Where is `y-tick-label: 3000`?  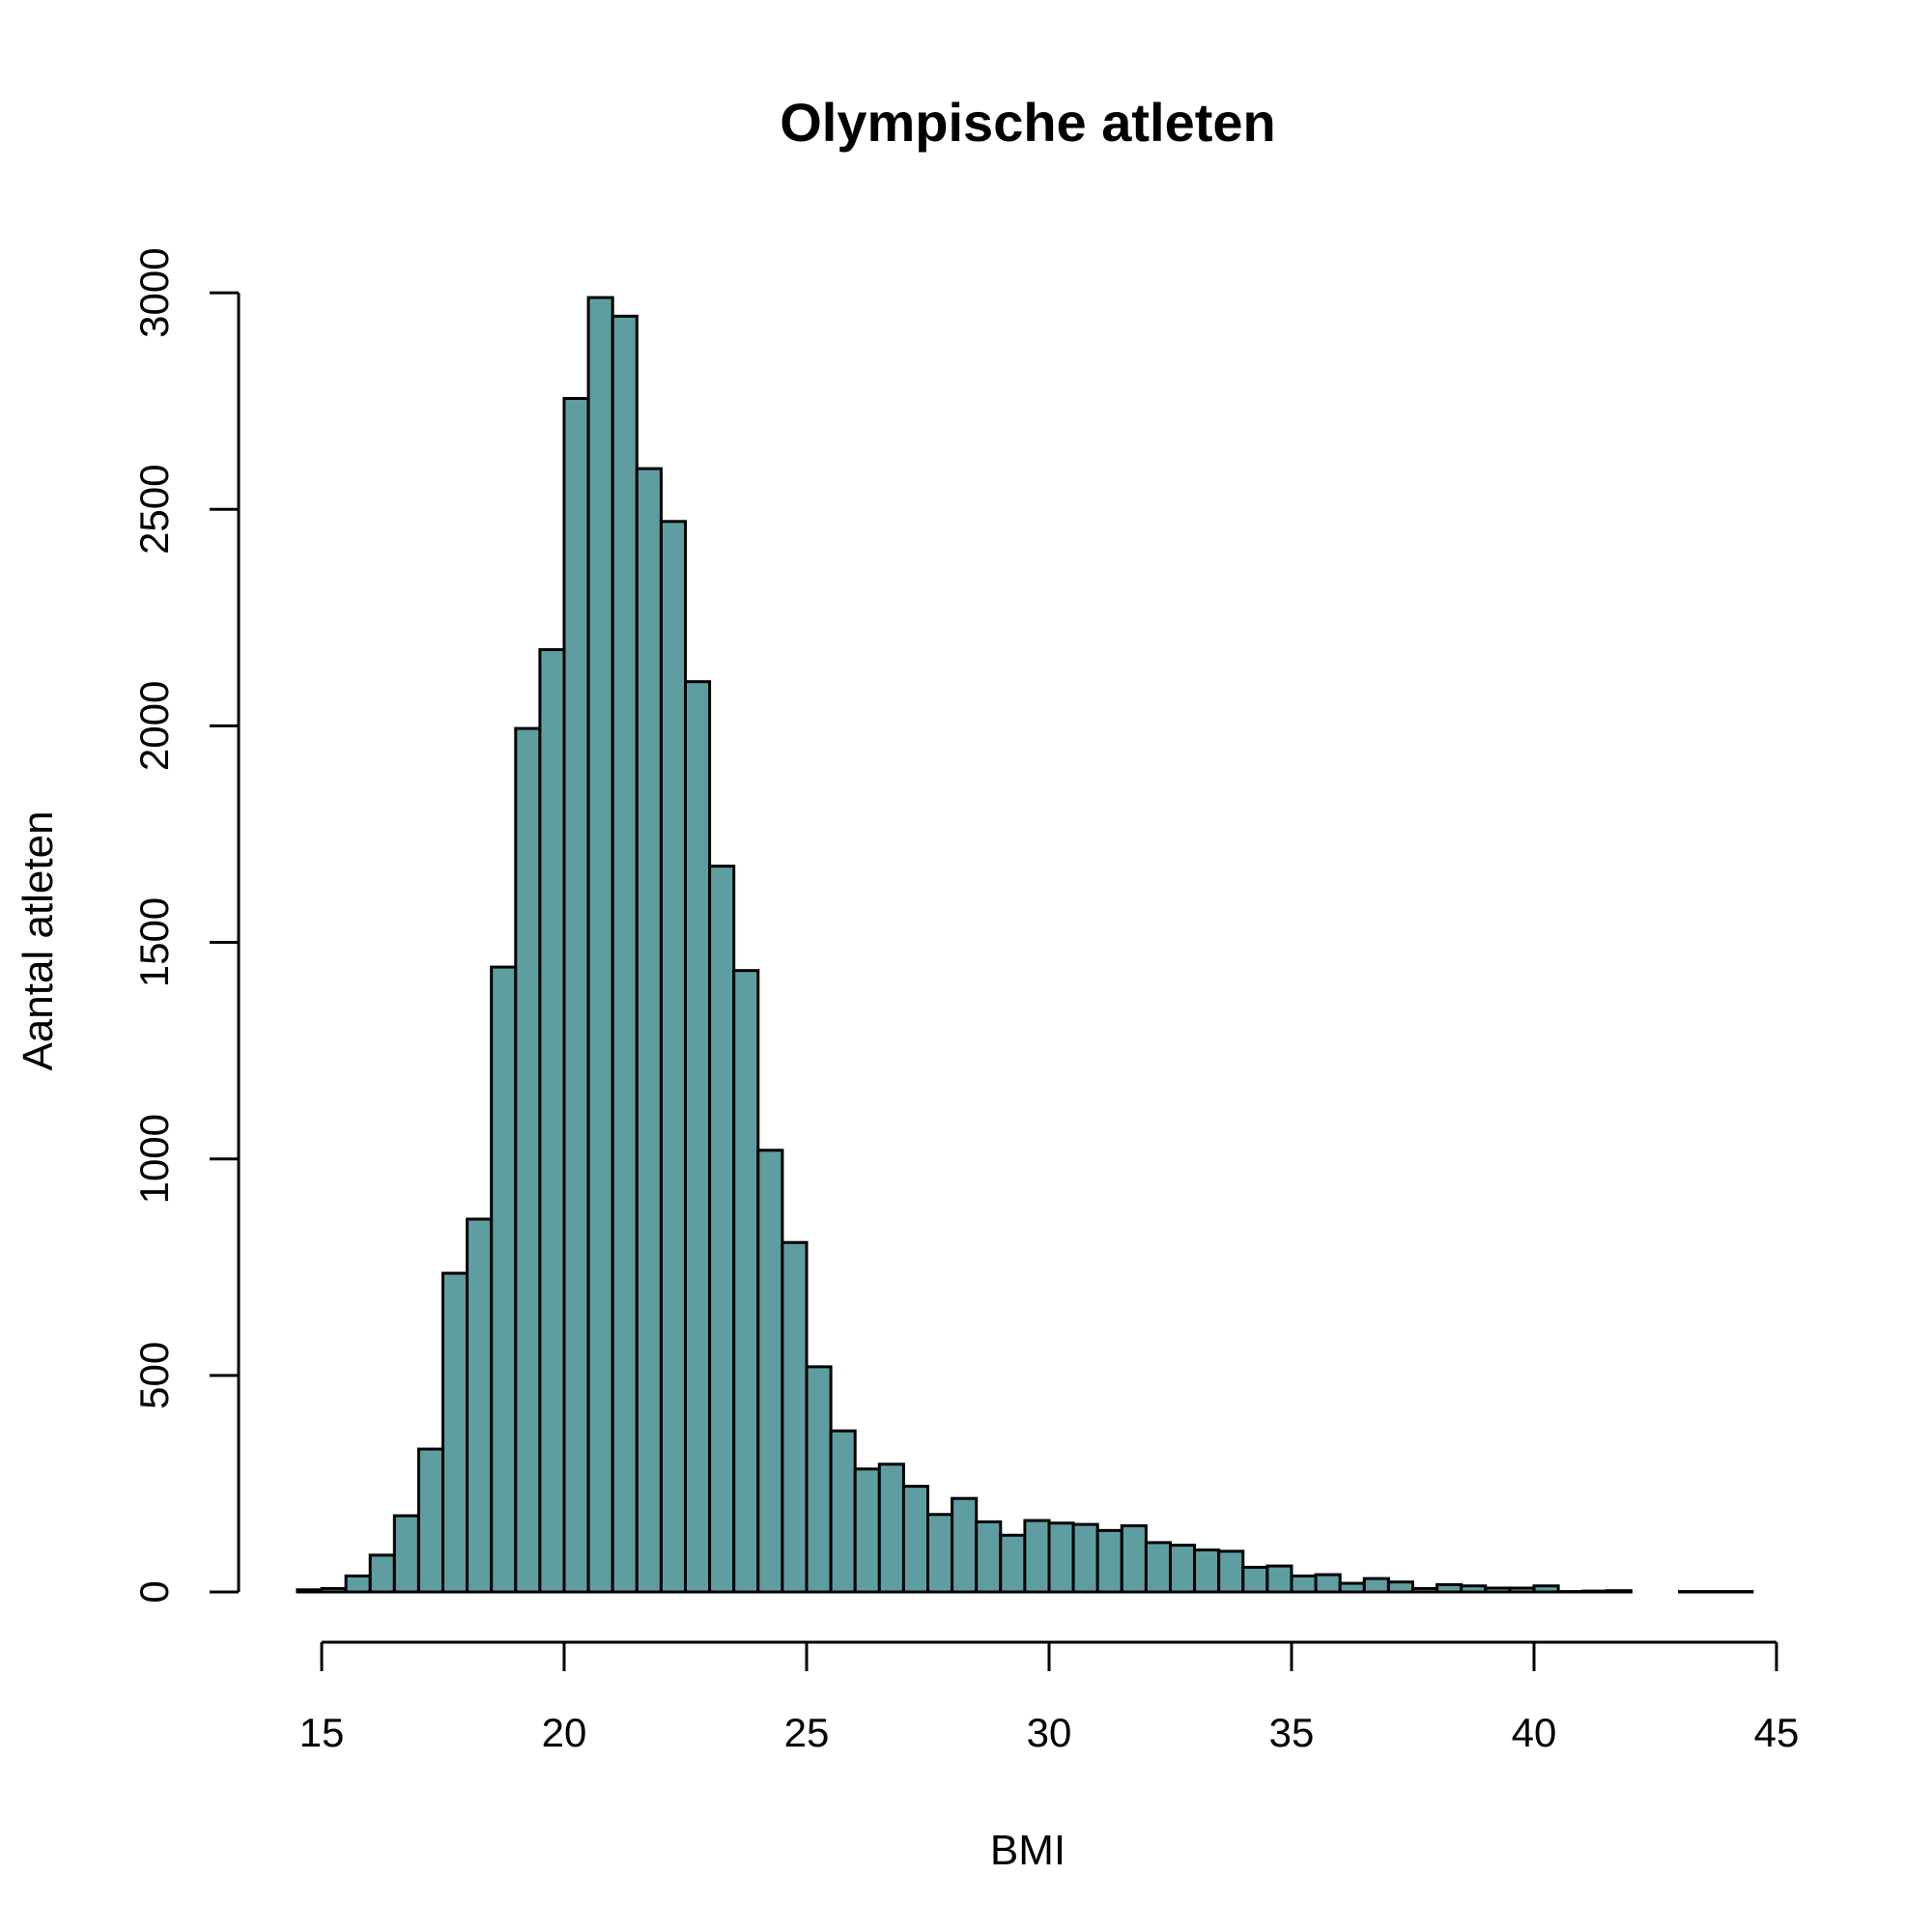
y-tick-label: 3000 is located at coordinates (154, 292).